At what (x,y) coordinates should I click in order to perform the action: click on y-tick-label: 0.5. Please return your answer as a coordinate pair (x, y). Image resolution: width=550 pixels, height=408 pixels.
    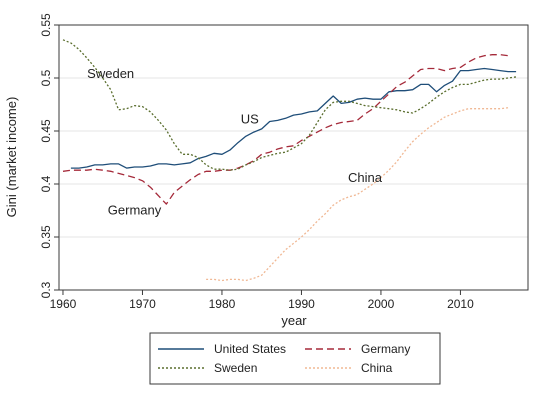
    Looking at the image, I should click on (46, 77).